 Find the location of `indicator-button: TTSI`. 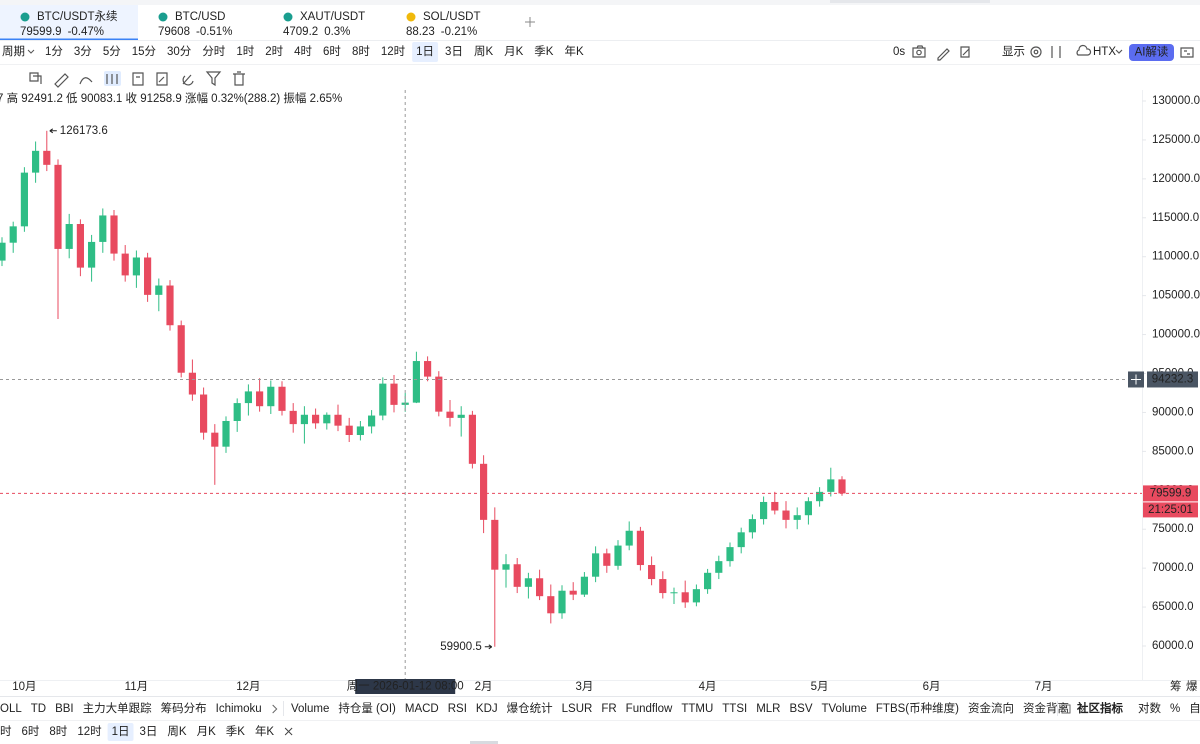

indicator-button: TTSI is located at coordinates (734, 709).